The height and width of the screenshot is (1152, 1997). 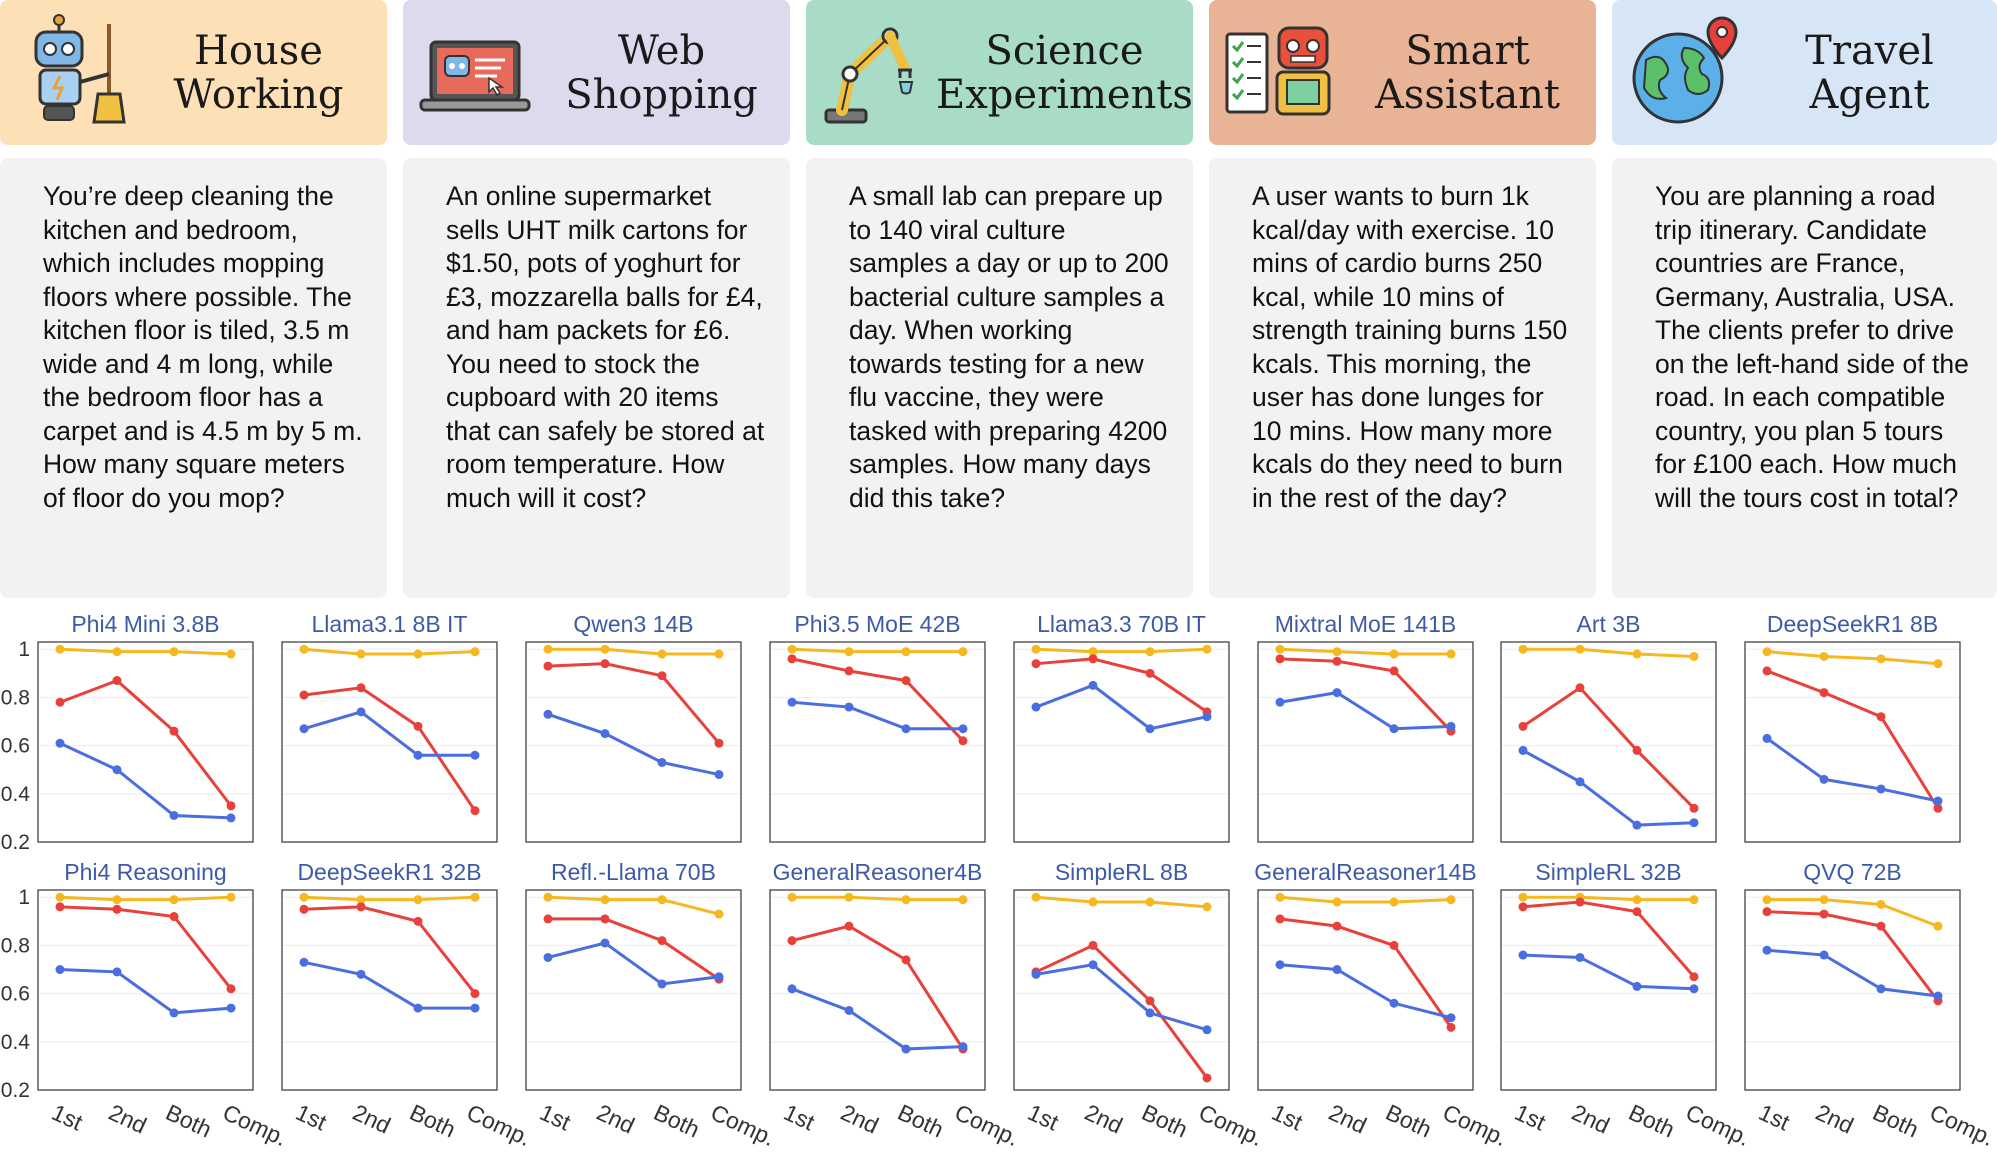 What do you see at coordinates (1121, 727) in the screenshot?
I see `chart-panel: Llama3.3 70B IT` at bounding box center [1121, 727].